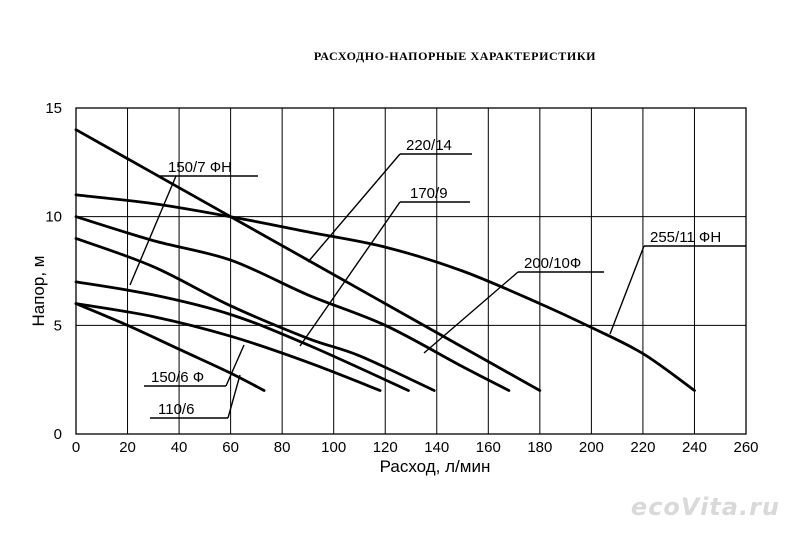  Describe the element at coordinates (282, 447) in the screenshot. I see `x-tick-label: 80` at that location.